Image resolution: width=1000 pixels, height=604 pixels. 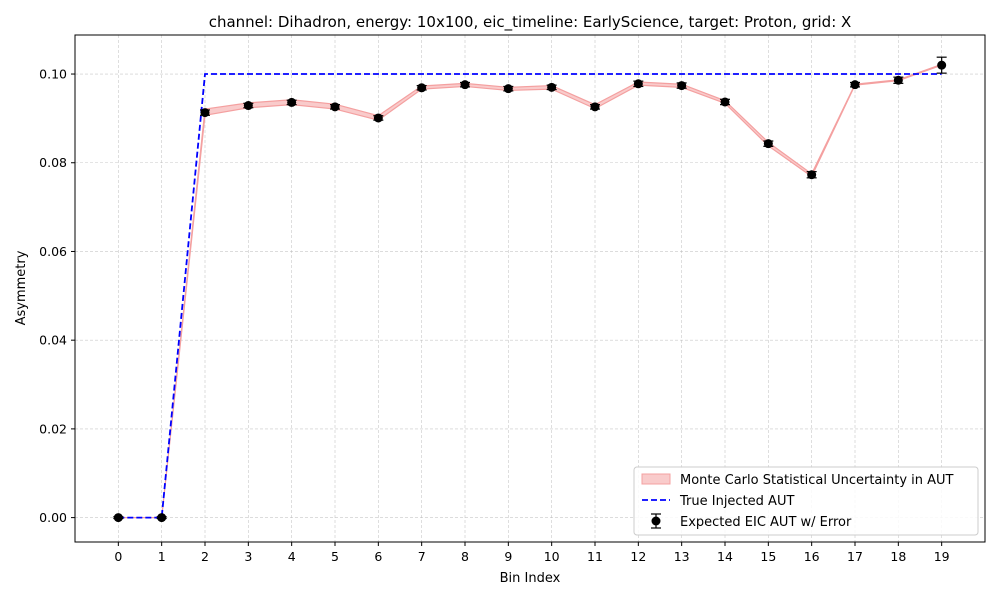 What do you see at coordinates (205, 556) in the screenshot?
I see `x-tick-label: 2` at bounding box center [205, 556].